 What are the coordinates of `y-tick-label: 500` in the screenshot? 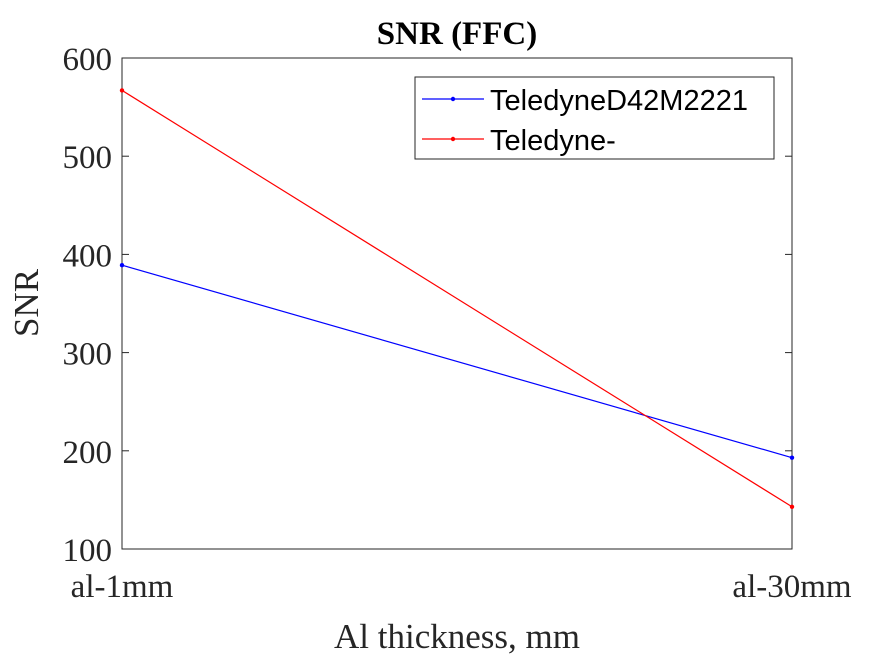 It's located at (88, 158).